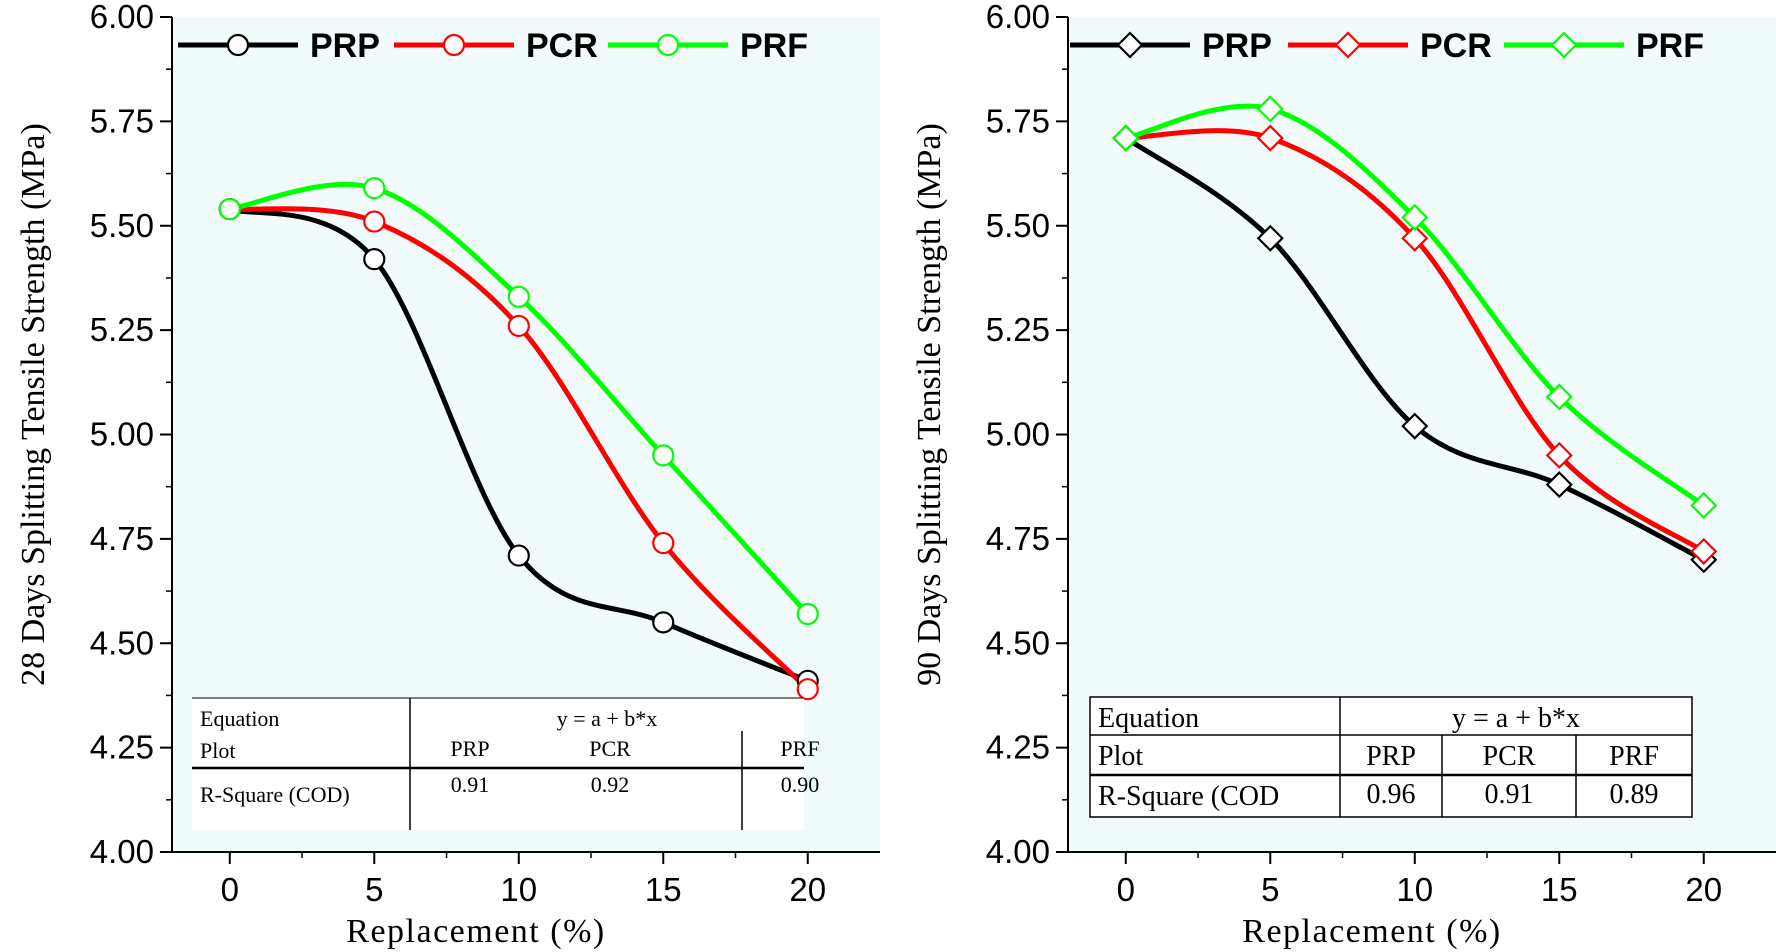  What do you see at coordinates (345, 46) in the screenshot?
I see `left-legend-label-prp: PRP` at bounding box center [345, 46].